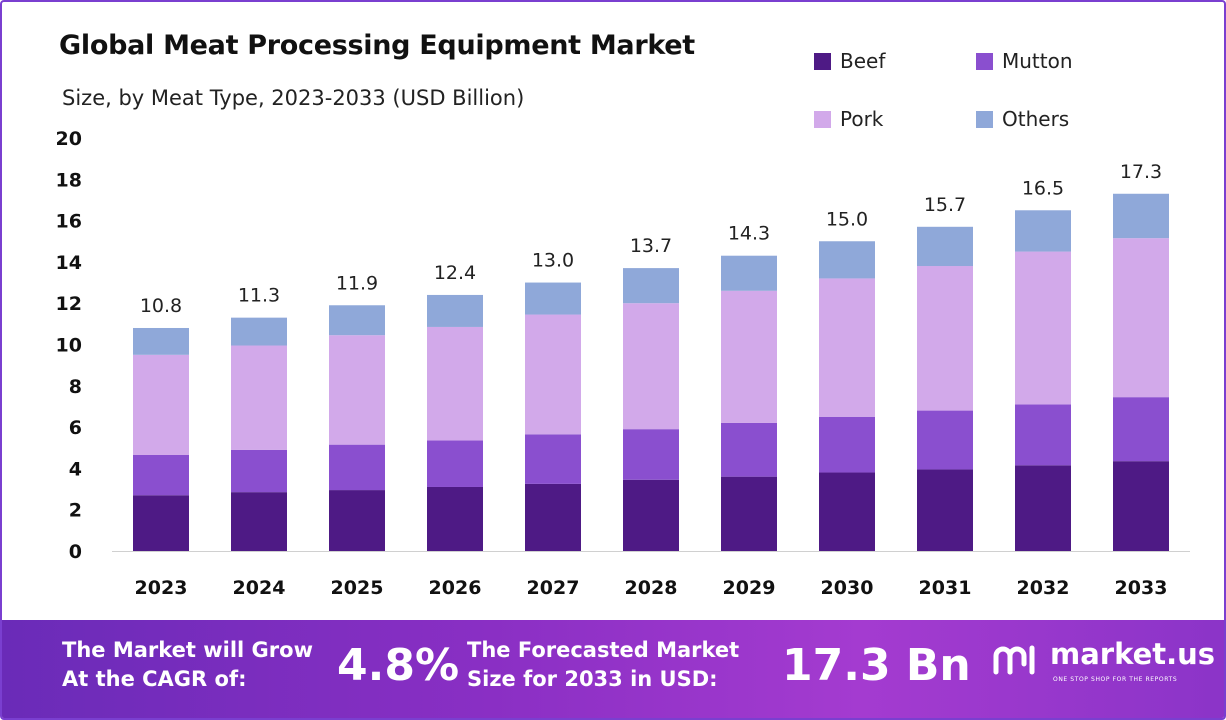  Describe the element at coordinates (398, 665) in the screenshot. I see `cagr-value: 4.8%` at that location.